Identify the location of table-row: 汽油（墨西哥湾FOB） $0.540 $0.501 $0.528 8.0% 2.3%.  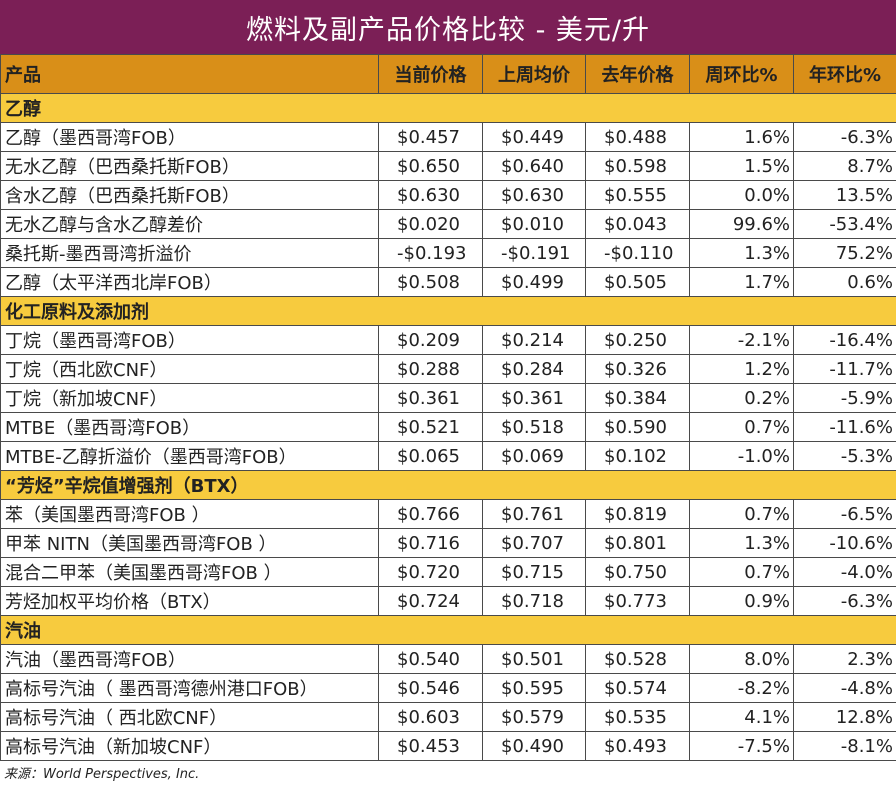
(448, 659).